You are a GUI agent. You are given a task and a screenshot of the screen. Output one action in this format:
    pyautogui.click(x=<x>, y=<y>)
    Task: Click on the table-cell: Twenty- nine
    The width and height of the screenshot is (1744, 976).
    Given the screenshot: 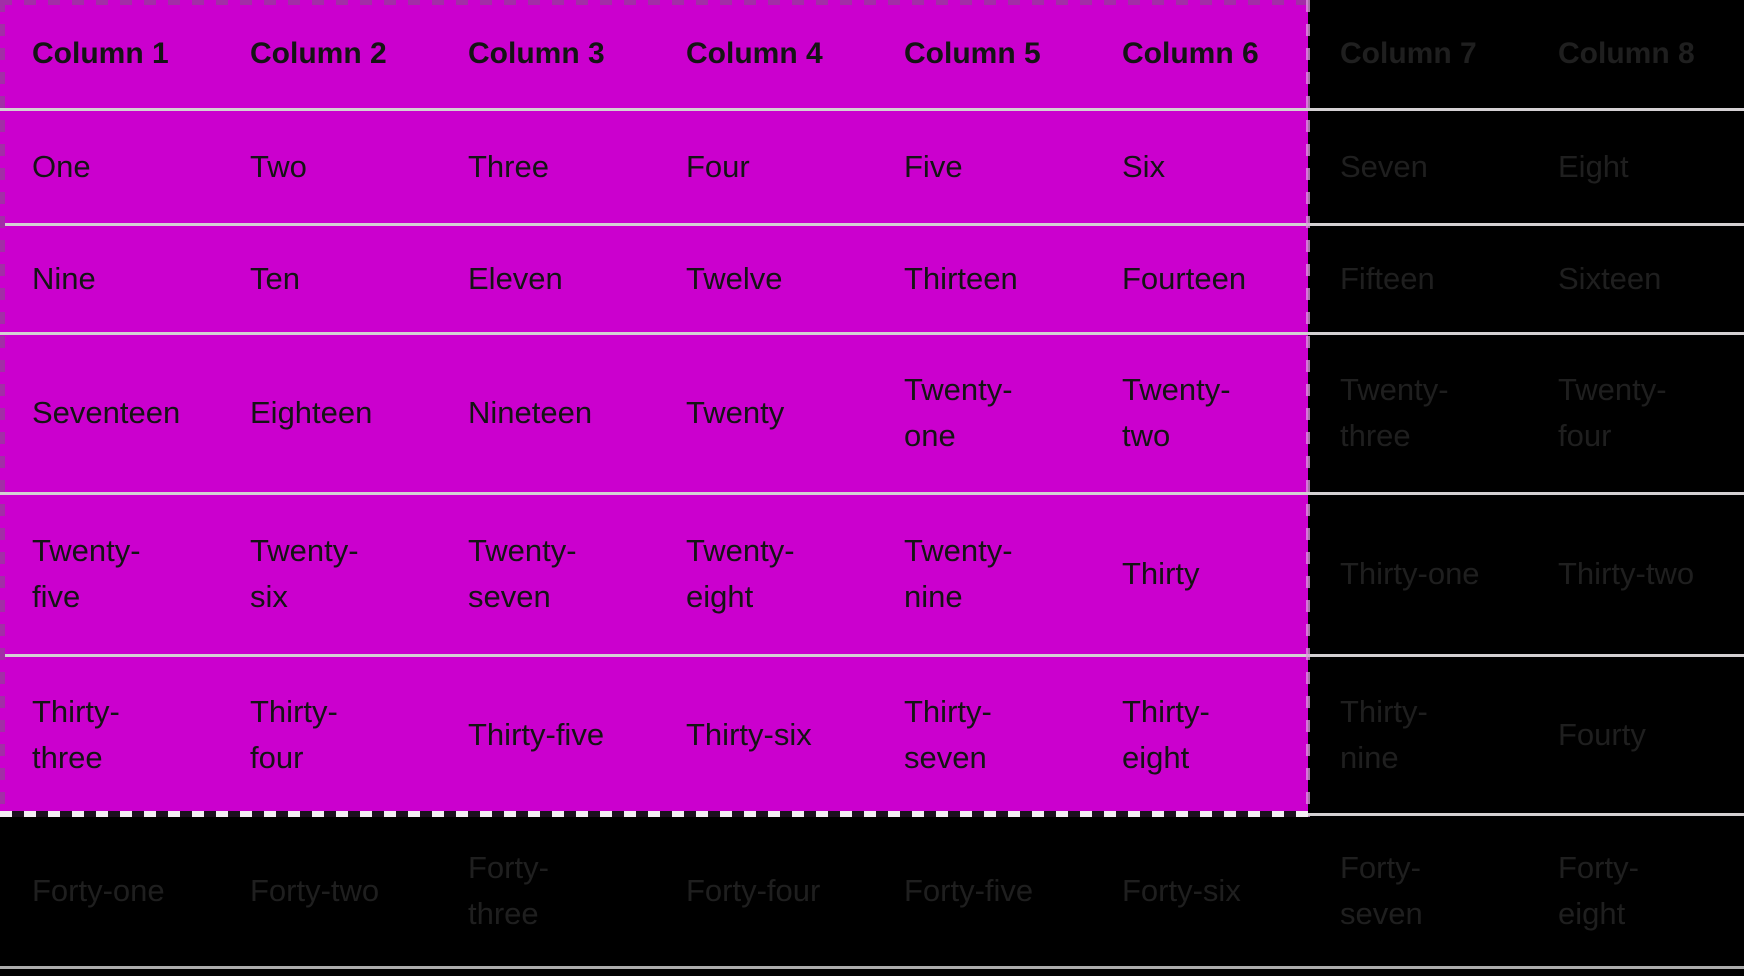 What is the action you would take?
    pyautogui.click(x=981, y=573)
    